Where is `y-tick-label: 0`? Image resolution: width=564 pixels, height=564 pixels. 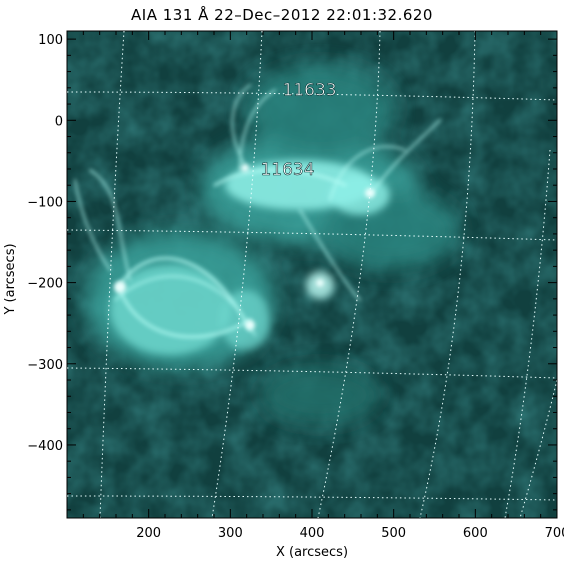
y-tick-label: 0 is located at coordinates (59, 121).